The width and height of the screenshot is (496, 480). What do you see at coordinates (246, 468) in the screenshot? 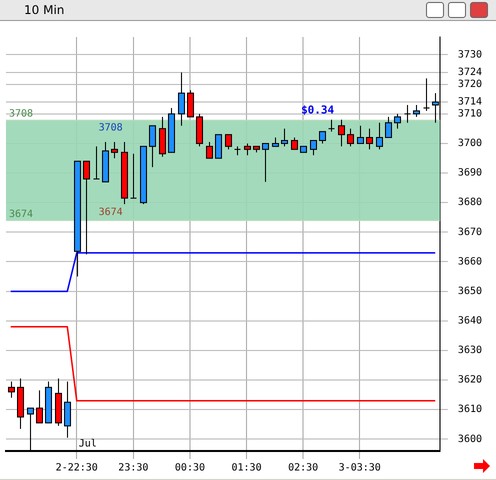
I see `x-tick-label: 01:30` at bounding box center [246, 468].